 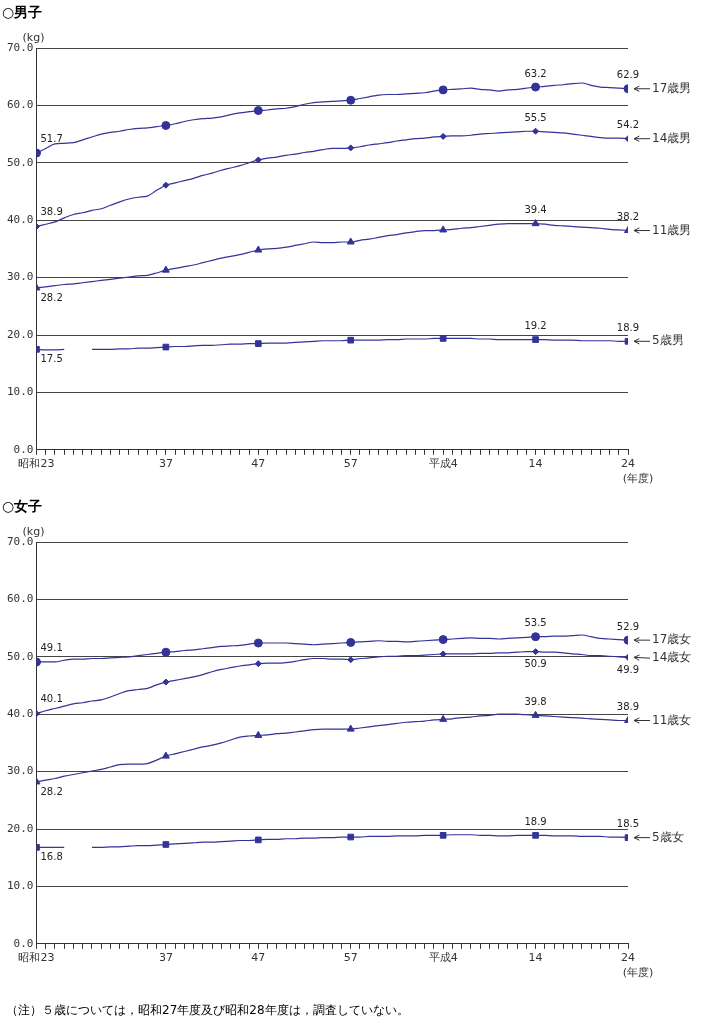 What do you see at coordinates (628, 217) in the screenshot?
I see `data-label: 38.2` at bounding box center [628, 217].